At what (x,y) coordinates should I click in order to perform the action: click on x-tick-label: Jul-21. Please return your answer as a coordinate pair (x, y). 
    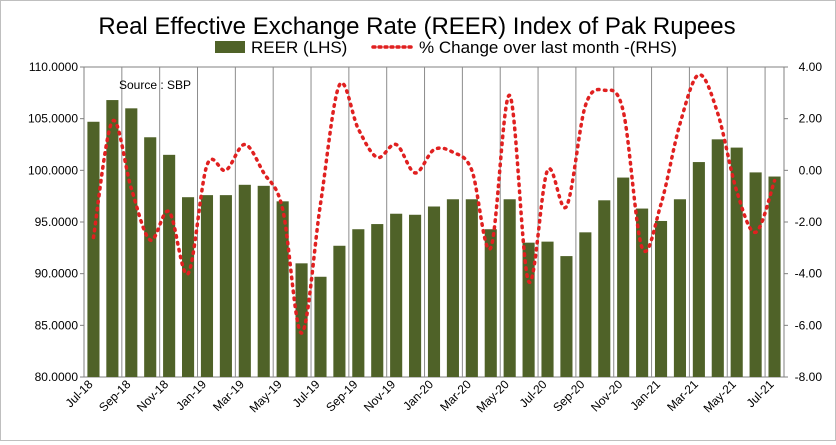
    Looking at the image, I should click on (760, 393).